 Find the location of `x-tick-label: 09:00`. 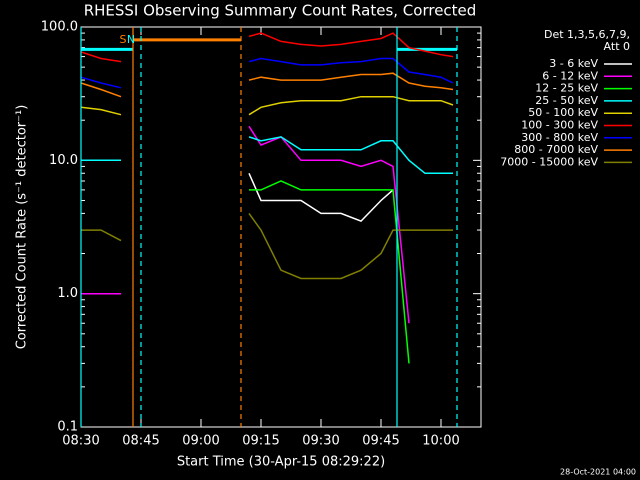

x-tick-label: 09:00 is located at coordinates (200, 441).